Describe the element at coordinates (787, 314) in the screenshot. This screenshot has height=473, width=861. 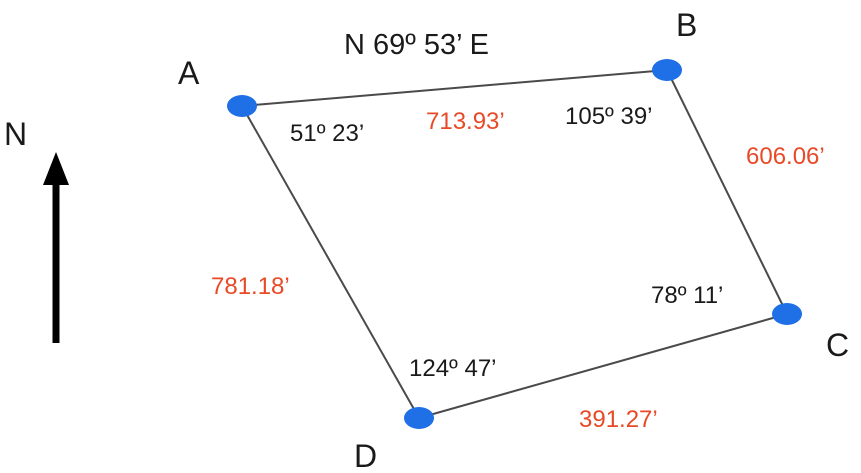
I see `vertex-marker-c` at that location.